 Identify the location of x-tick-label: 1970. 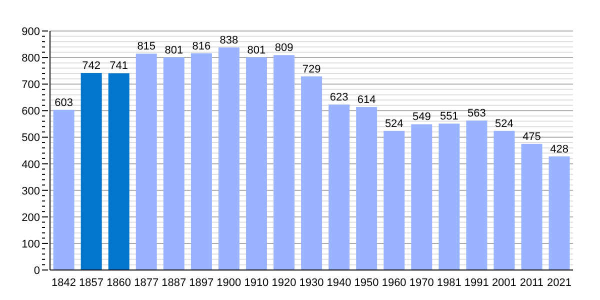
(421, 282).